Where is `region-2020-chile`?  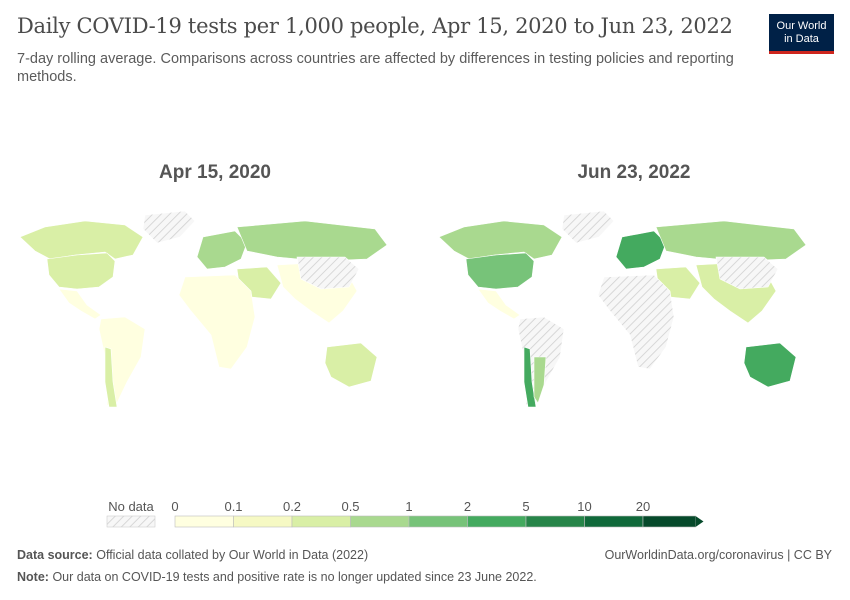 region-2020-chile is located at coordinates (111, 377).